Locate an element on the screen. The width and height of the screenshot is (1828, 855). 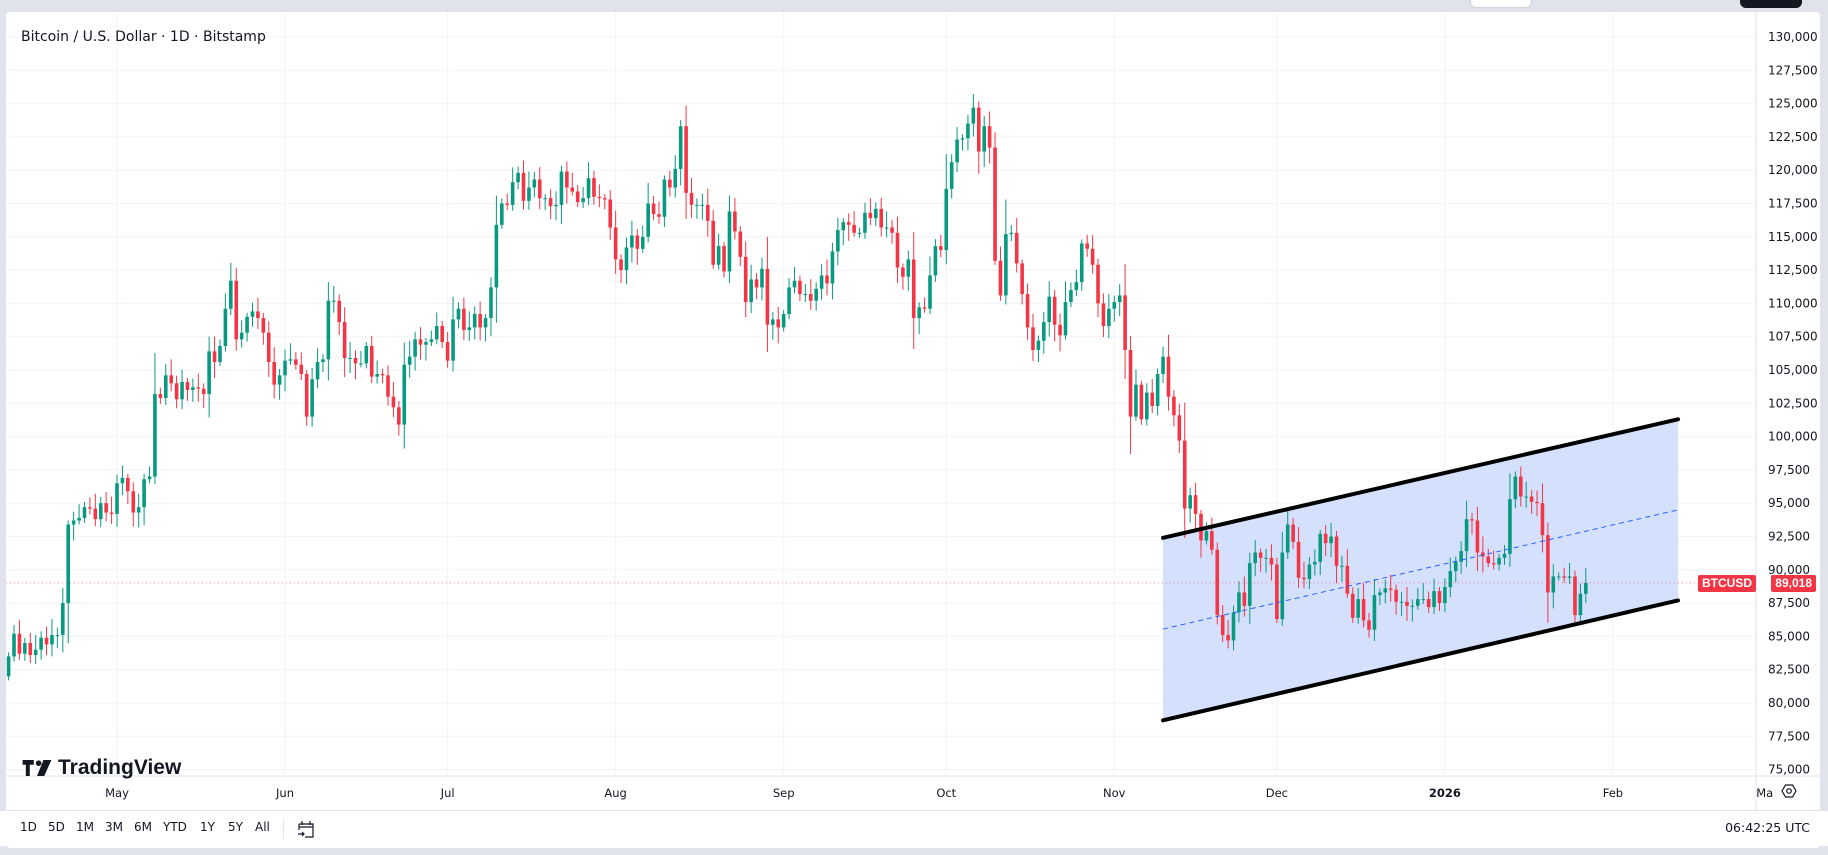
y-tick-label: 105,000 is located at coordinates (1793, 370).